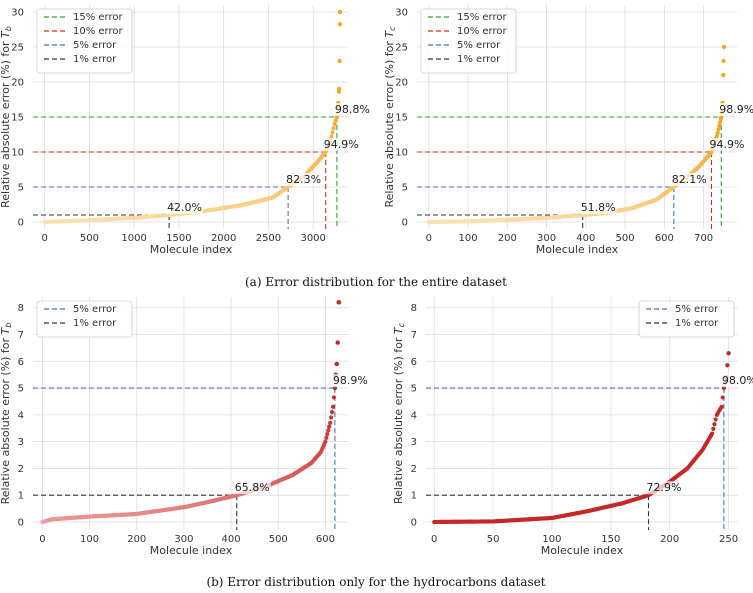  What do you see at coordinates (728, 539) in the screenshot?
I see `x-tick-label: 250` at bounding box center [728, 539].